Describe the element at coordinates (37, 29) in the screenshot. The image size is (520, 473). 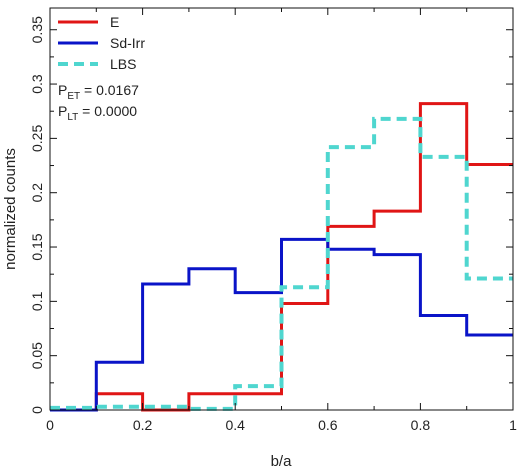
I see `y-tick-label: 0.35` at that location.